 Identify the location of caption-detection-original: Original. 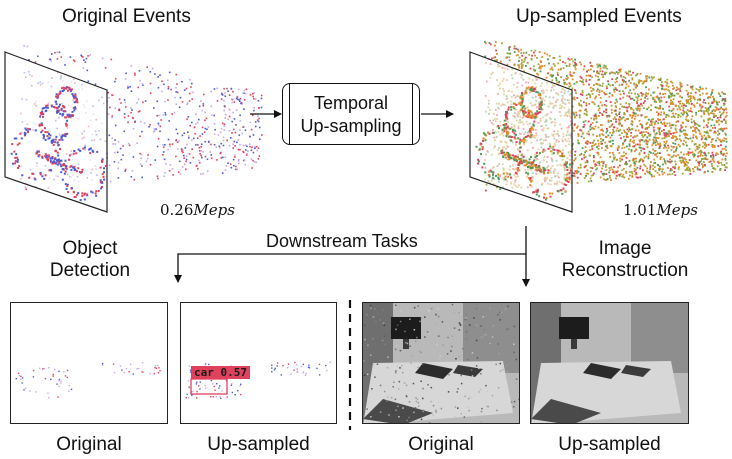
(89, 444).